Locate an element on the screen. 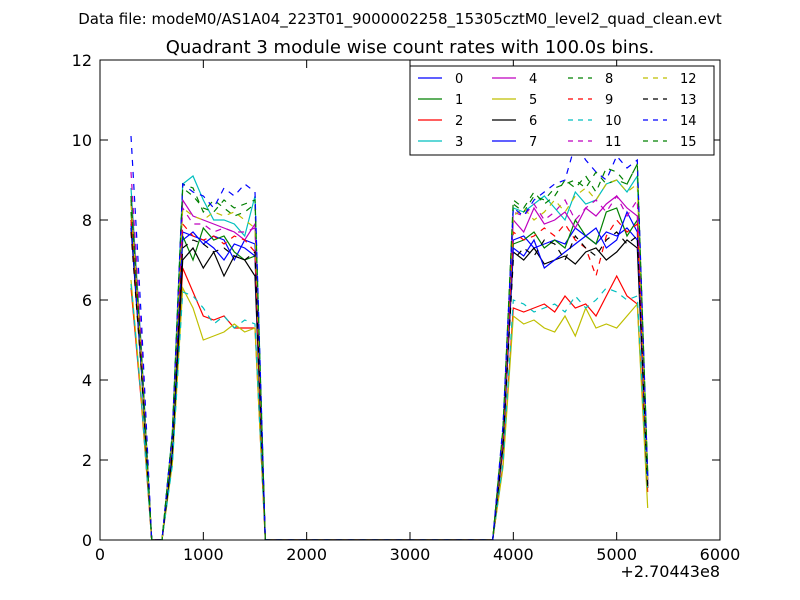 The width and height of the screenshot is (800, 600). legend-label-13: 13 is located at coordinates (688, 100).